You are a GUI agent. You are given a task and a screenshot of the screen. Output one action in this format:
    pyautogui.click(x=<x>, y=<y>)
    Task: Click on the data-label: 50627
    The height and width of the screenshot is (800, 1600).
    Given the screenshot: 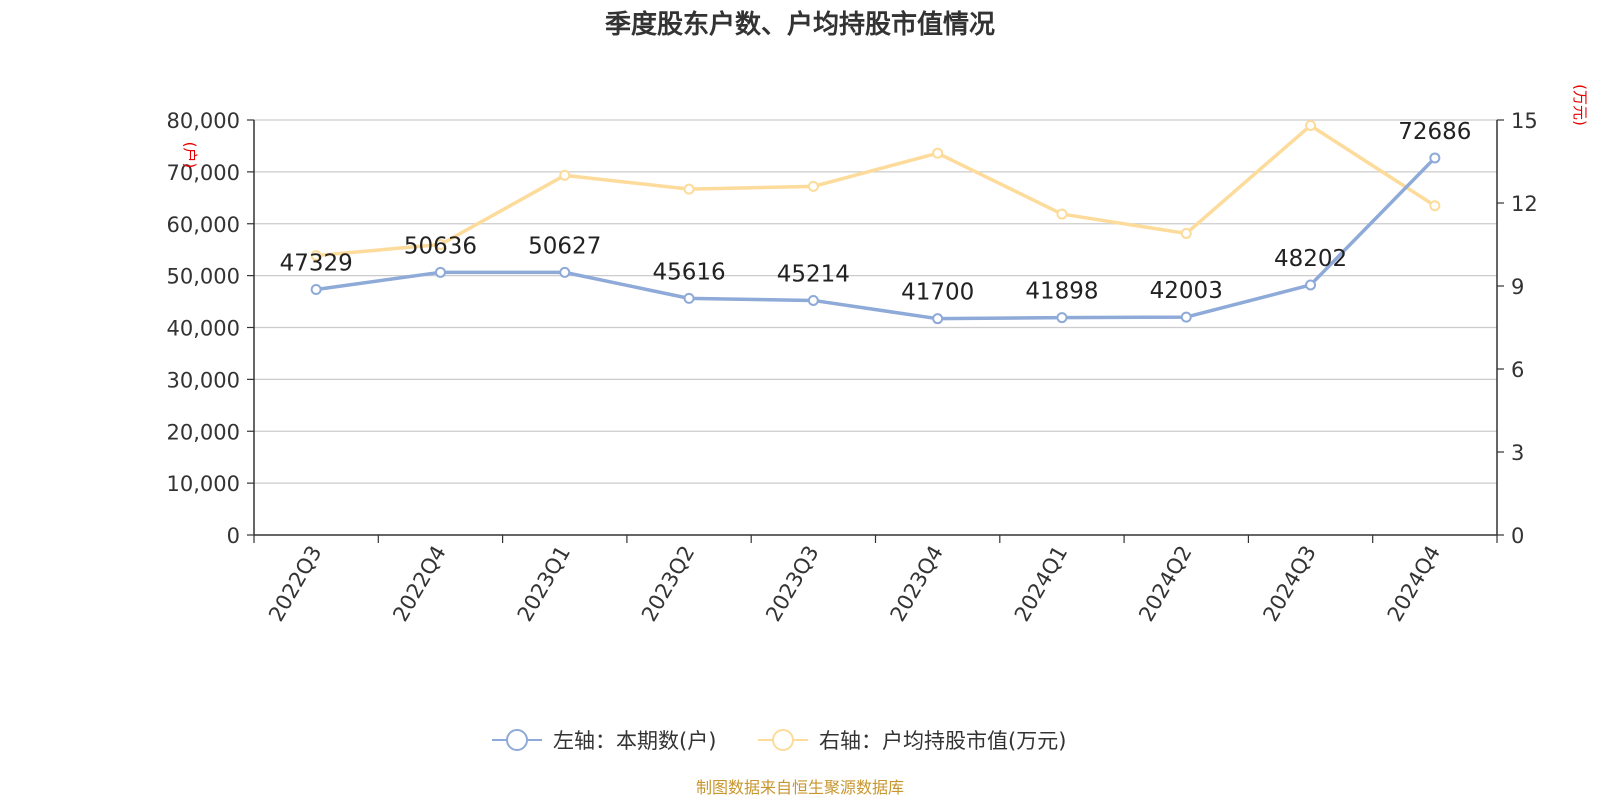 What is the action you would take?
    pyautogui.click(x=564, y=246)
    